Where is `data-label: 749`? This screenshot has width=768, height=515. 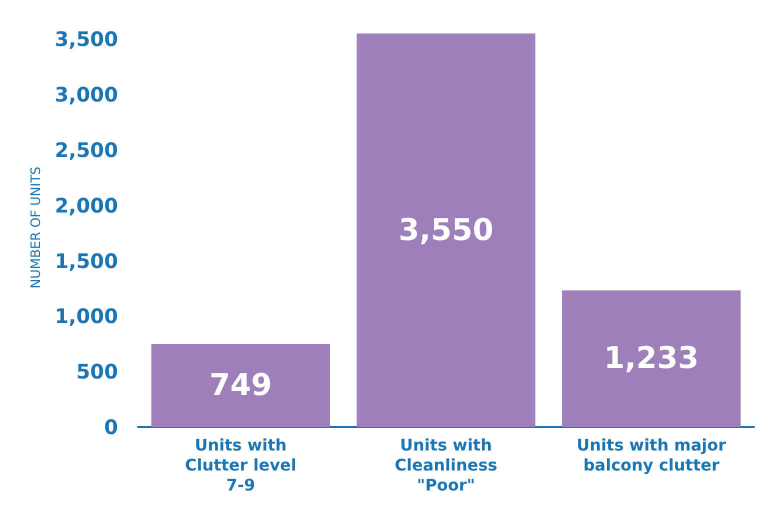 data-label: 749 is located at coordinates (240, 385).